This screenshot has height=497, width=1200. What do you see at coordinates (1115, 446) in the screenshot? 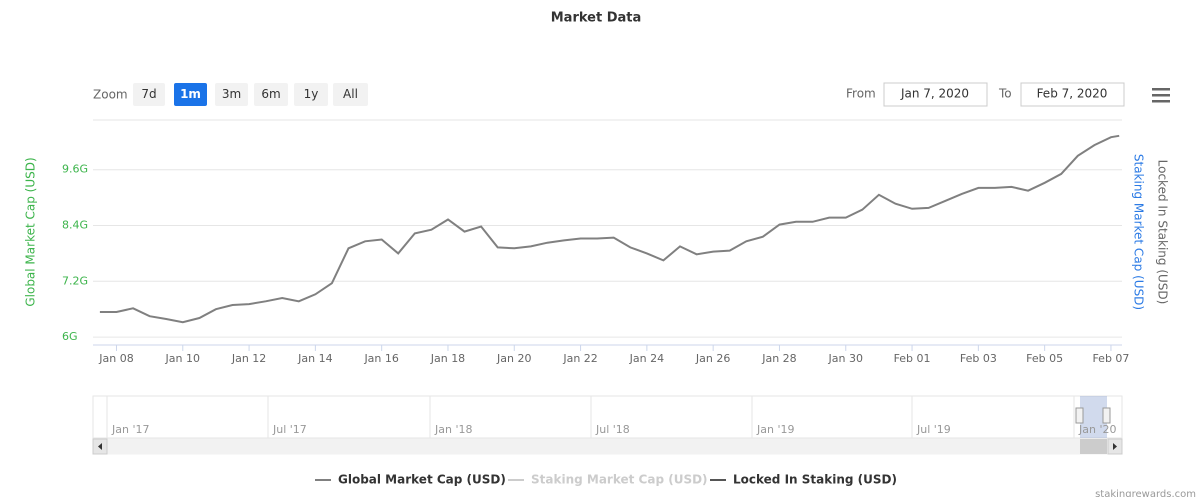
I see `arrow-right` at bounding box center [1115, 446].